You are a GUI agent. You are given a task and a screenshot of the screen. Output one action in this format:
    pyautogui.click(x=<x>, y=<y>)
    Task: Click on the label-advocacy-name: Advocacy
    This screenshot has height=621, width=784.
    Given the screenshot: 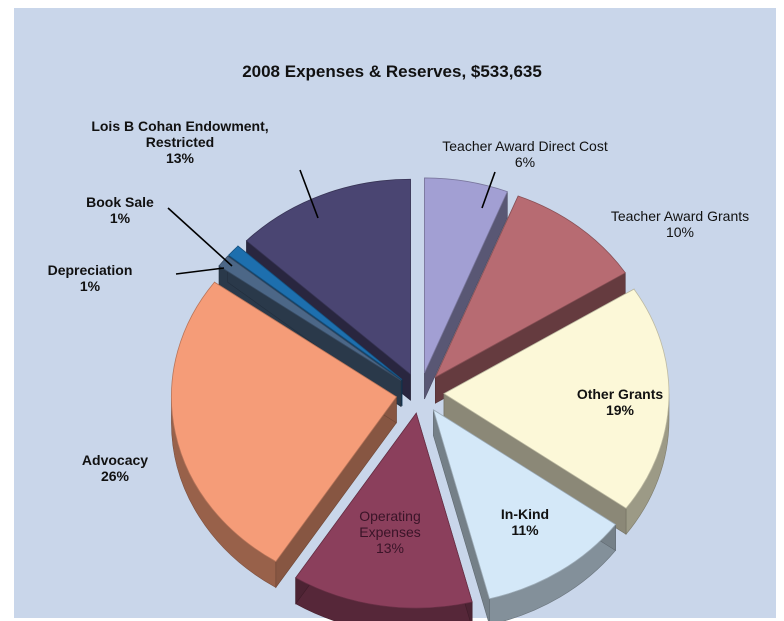 What is the action you would take?
    pyautogui.click(x=115, y=460)
    